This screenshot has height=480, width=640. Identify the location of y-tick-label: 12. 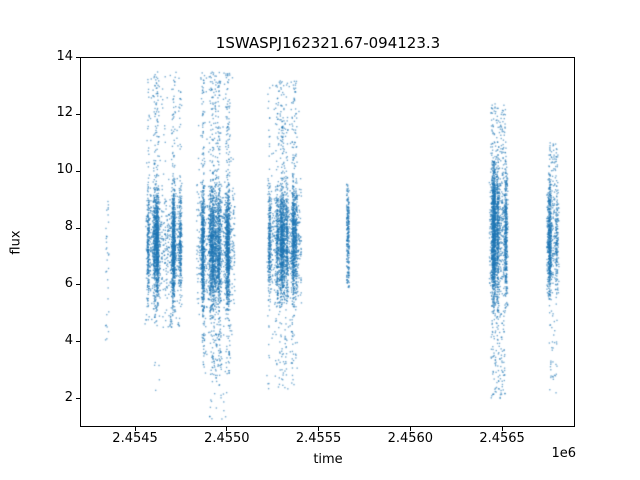
(64, 113).